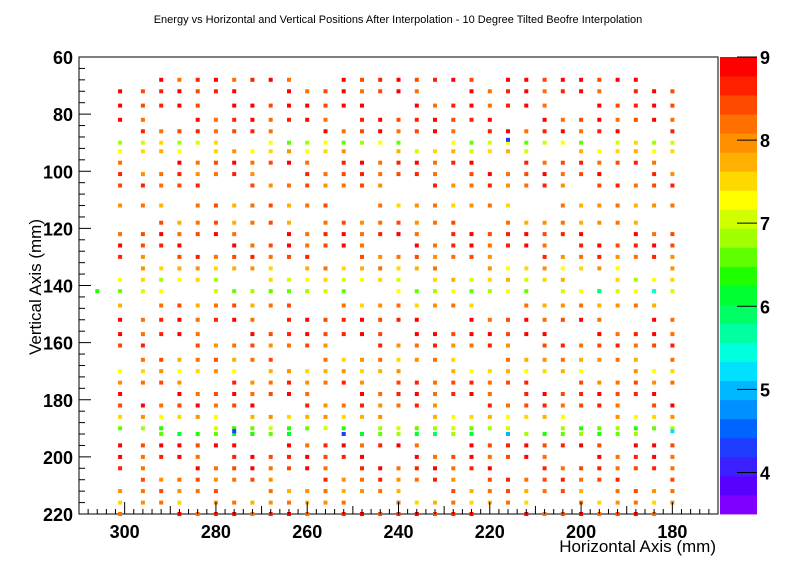 The height and width of the screenshot is (572, 796). I want to click on y-axis: 60 80 100 120 140 160 180 200 220, so click(67, 286).